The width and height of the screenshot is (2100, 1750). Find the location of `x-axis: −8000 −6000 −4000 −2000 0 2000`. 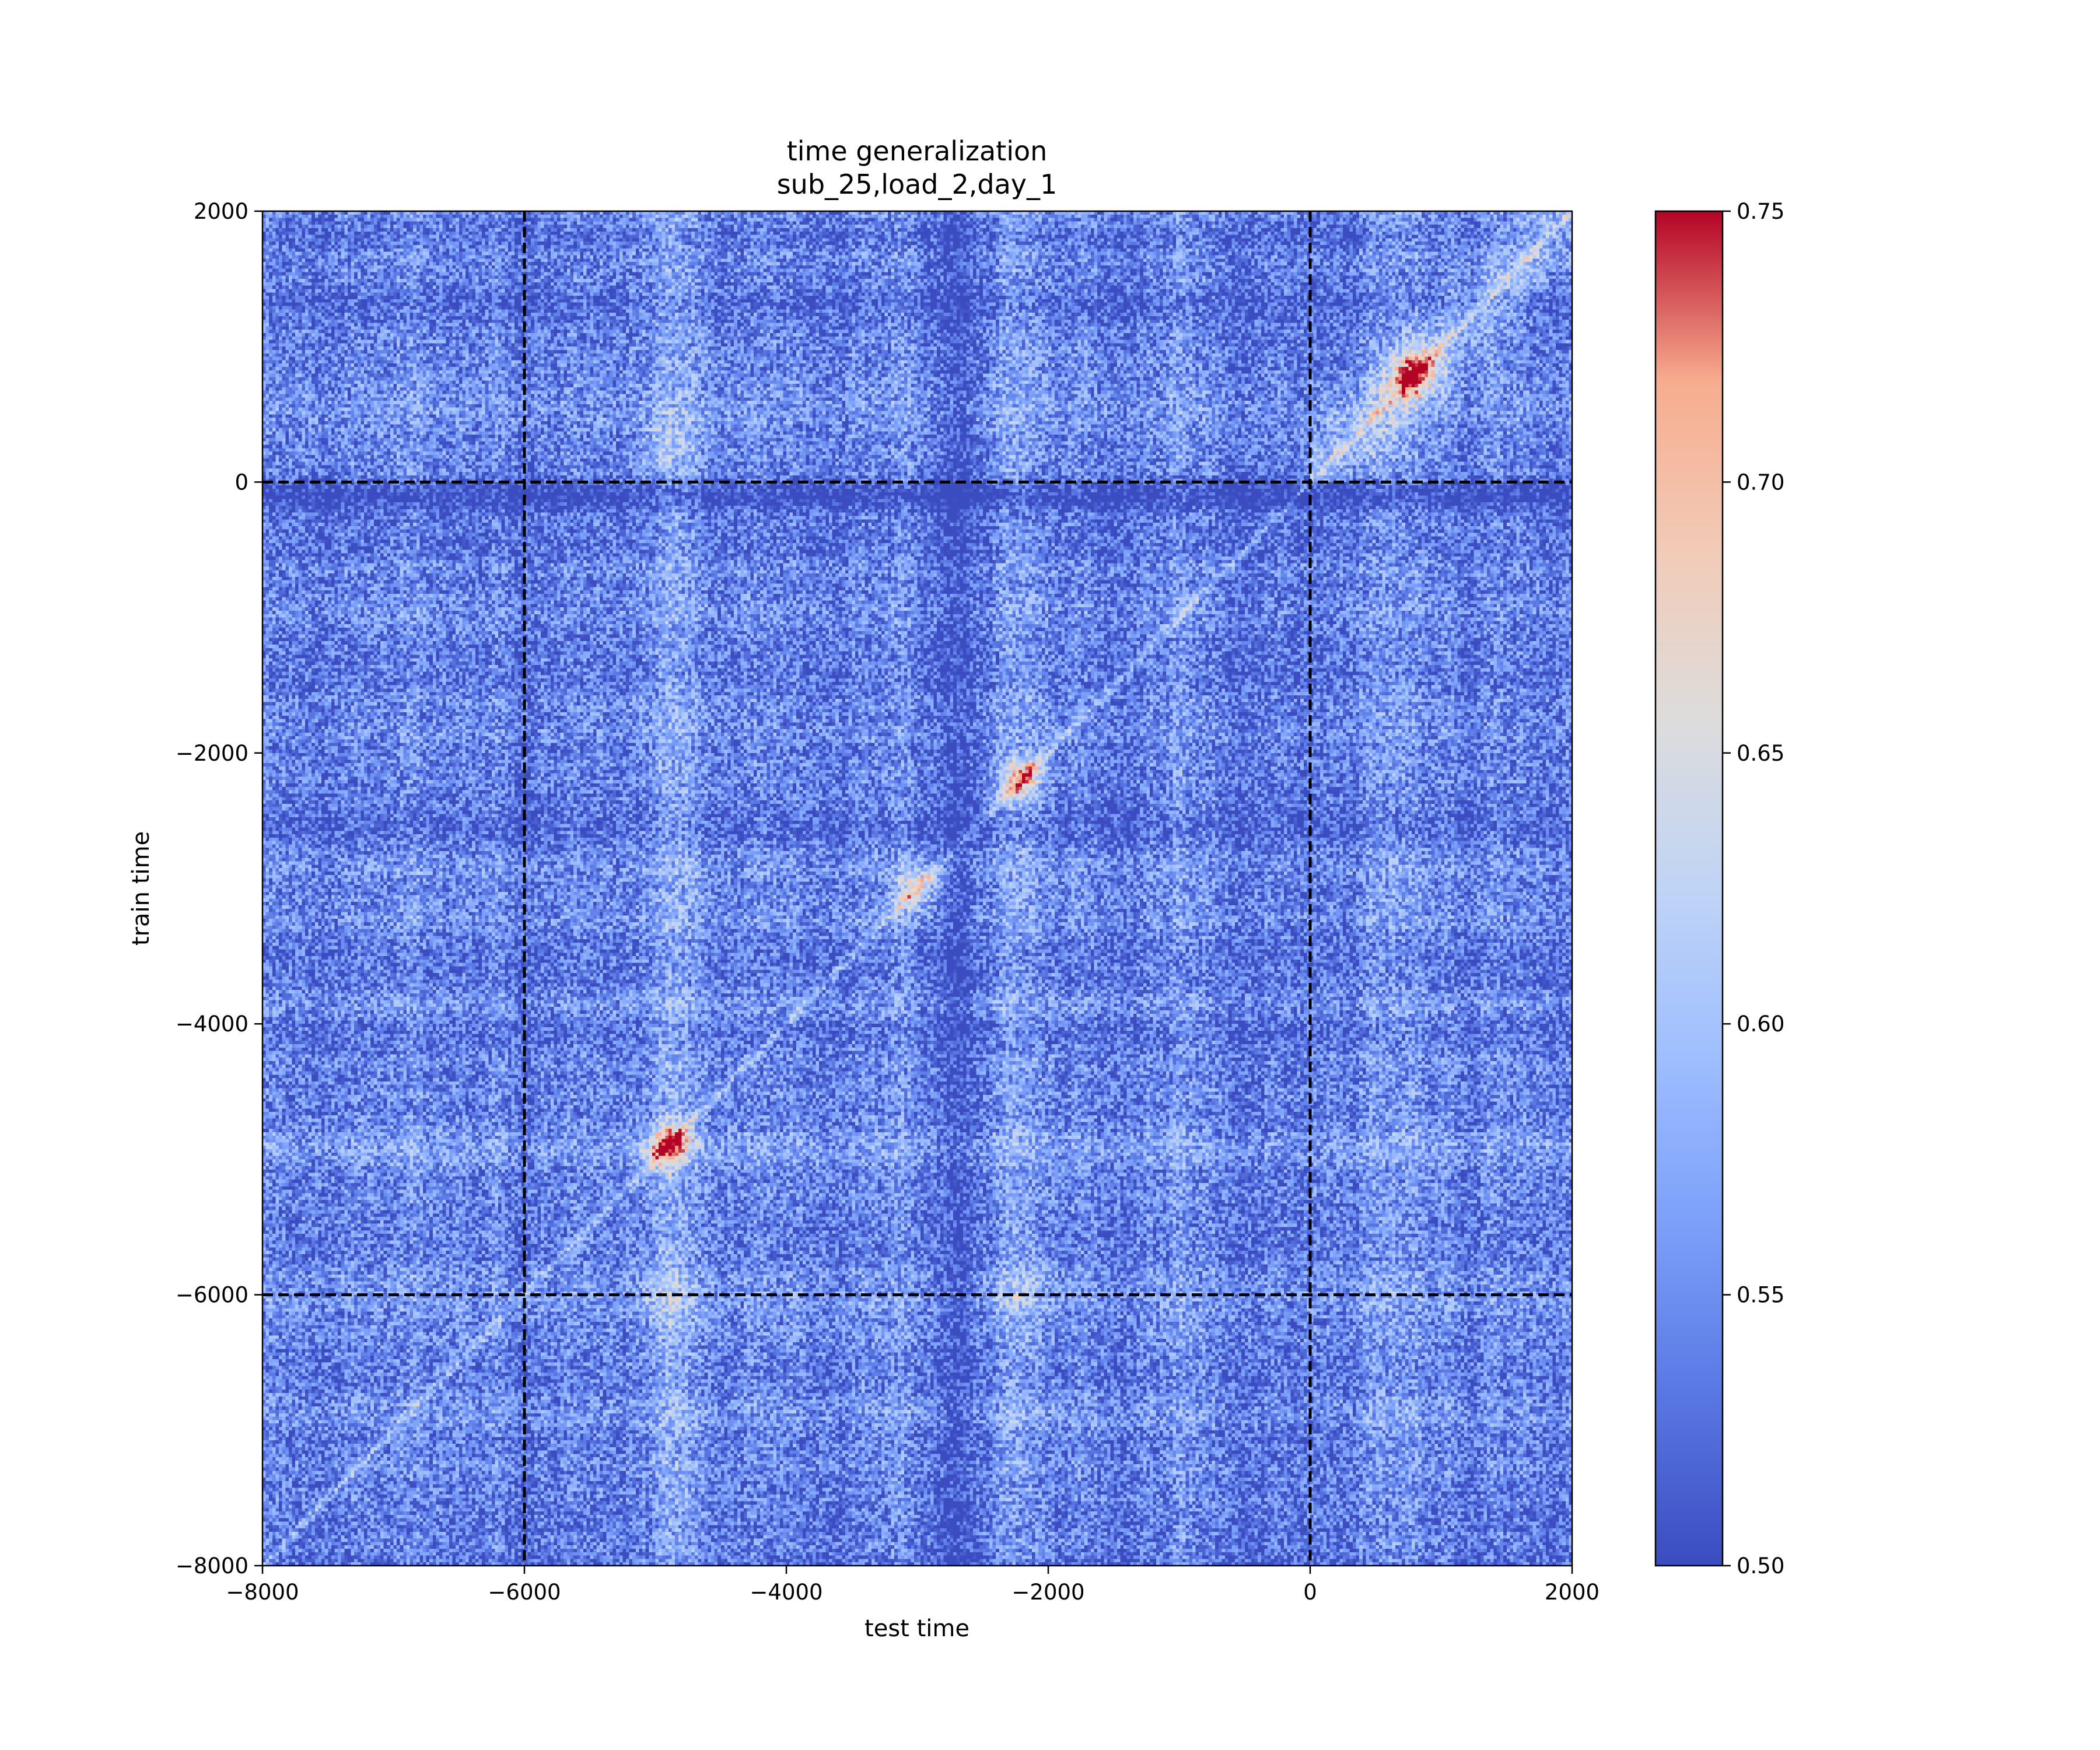

x-axis: −8000 −6000 −4000 −2000 0 2000 is located at coordinates (913, 1585).